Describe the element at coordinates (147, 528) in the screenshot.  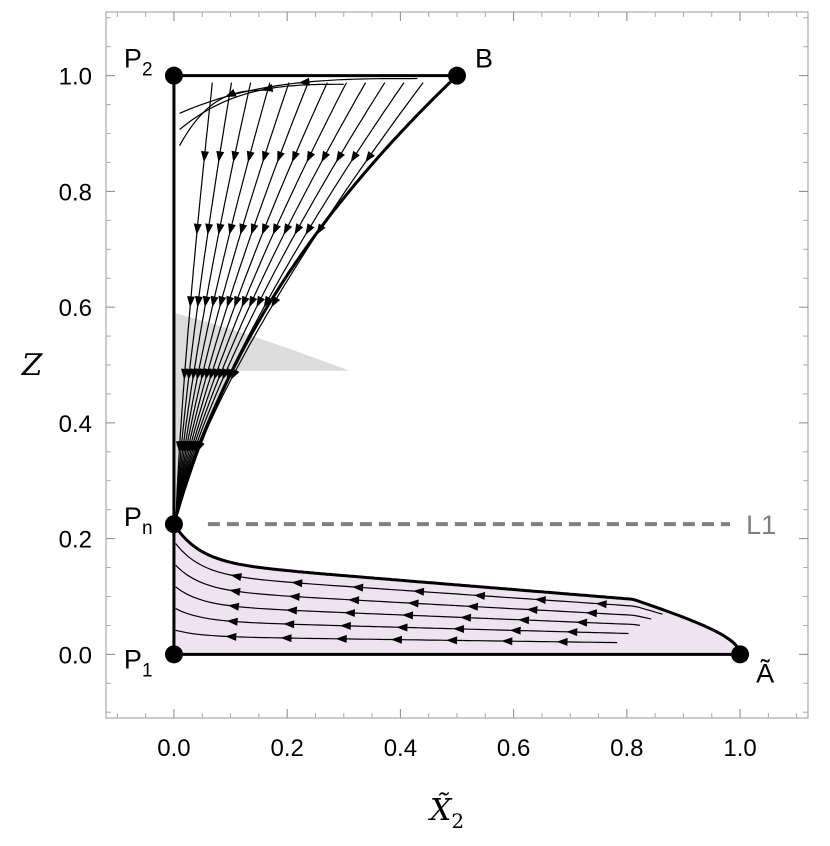
I see `point-label-sub: n` at that location.